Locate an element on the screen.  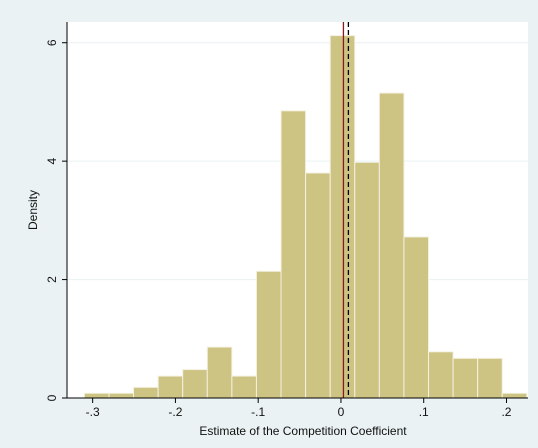
x-tick-label: .2 is located at coordinates (506, 412).